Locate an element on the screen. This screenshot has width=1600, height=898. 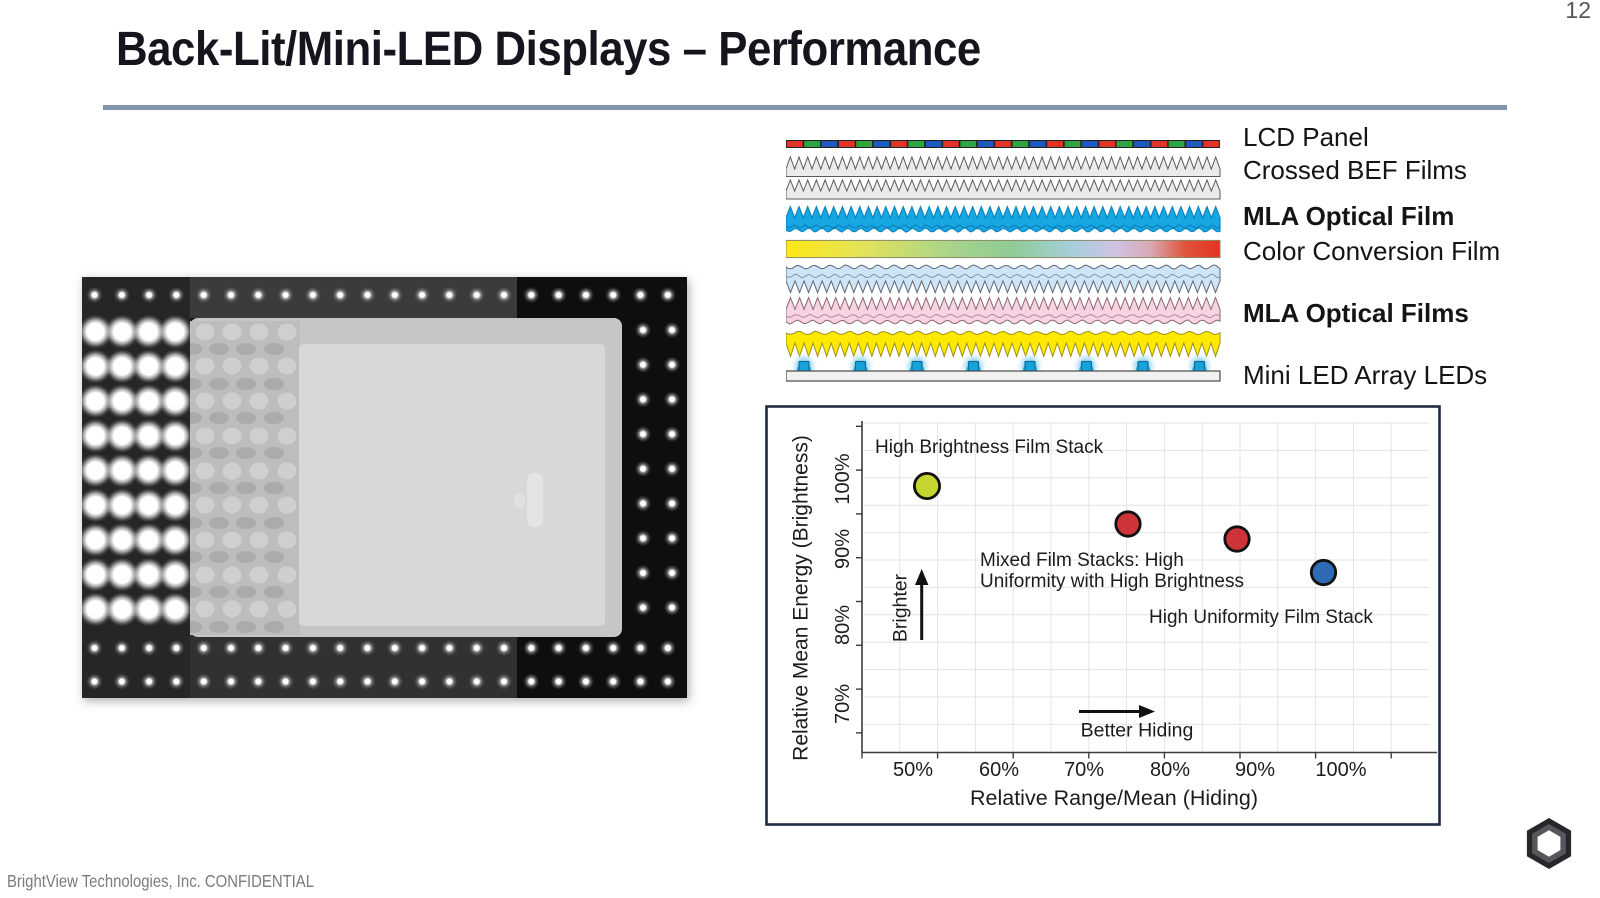
svg-text: 60% is located at coordinates (999, 770).